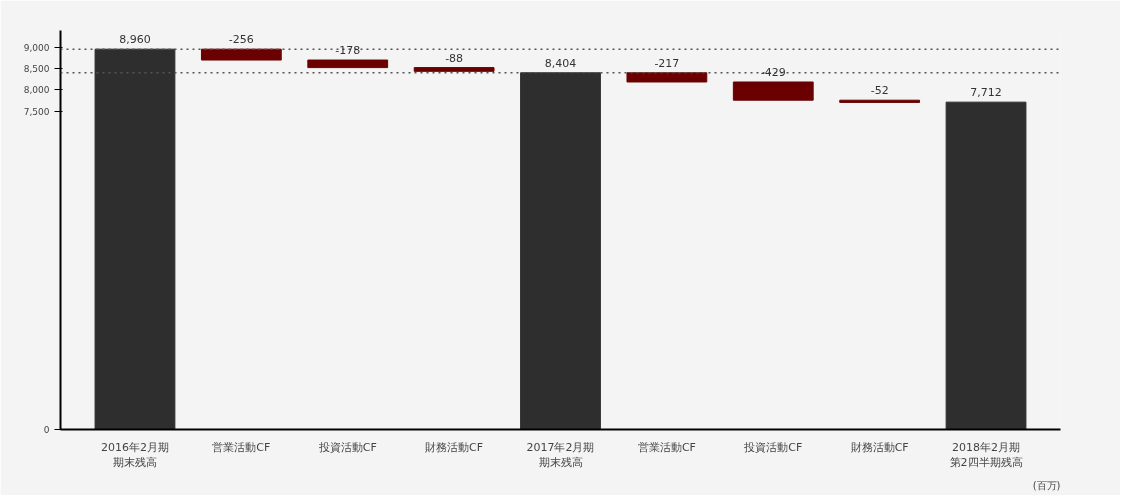 The width and height of the screenshot is (1128, 503). I want to click on data-label: -178, so click(348, 51).